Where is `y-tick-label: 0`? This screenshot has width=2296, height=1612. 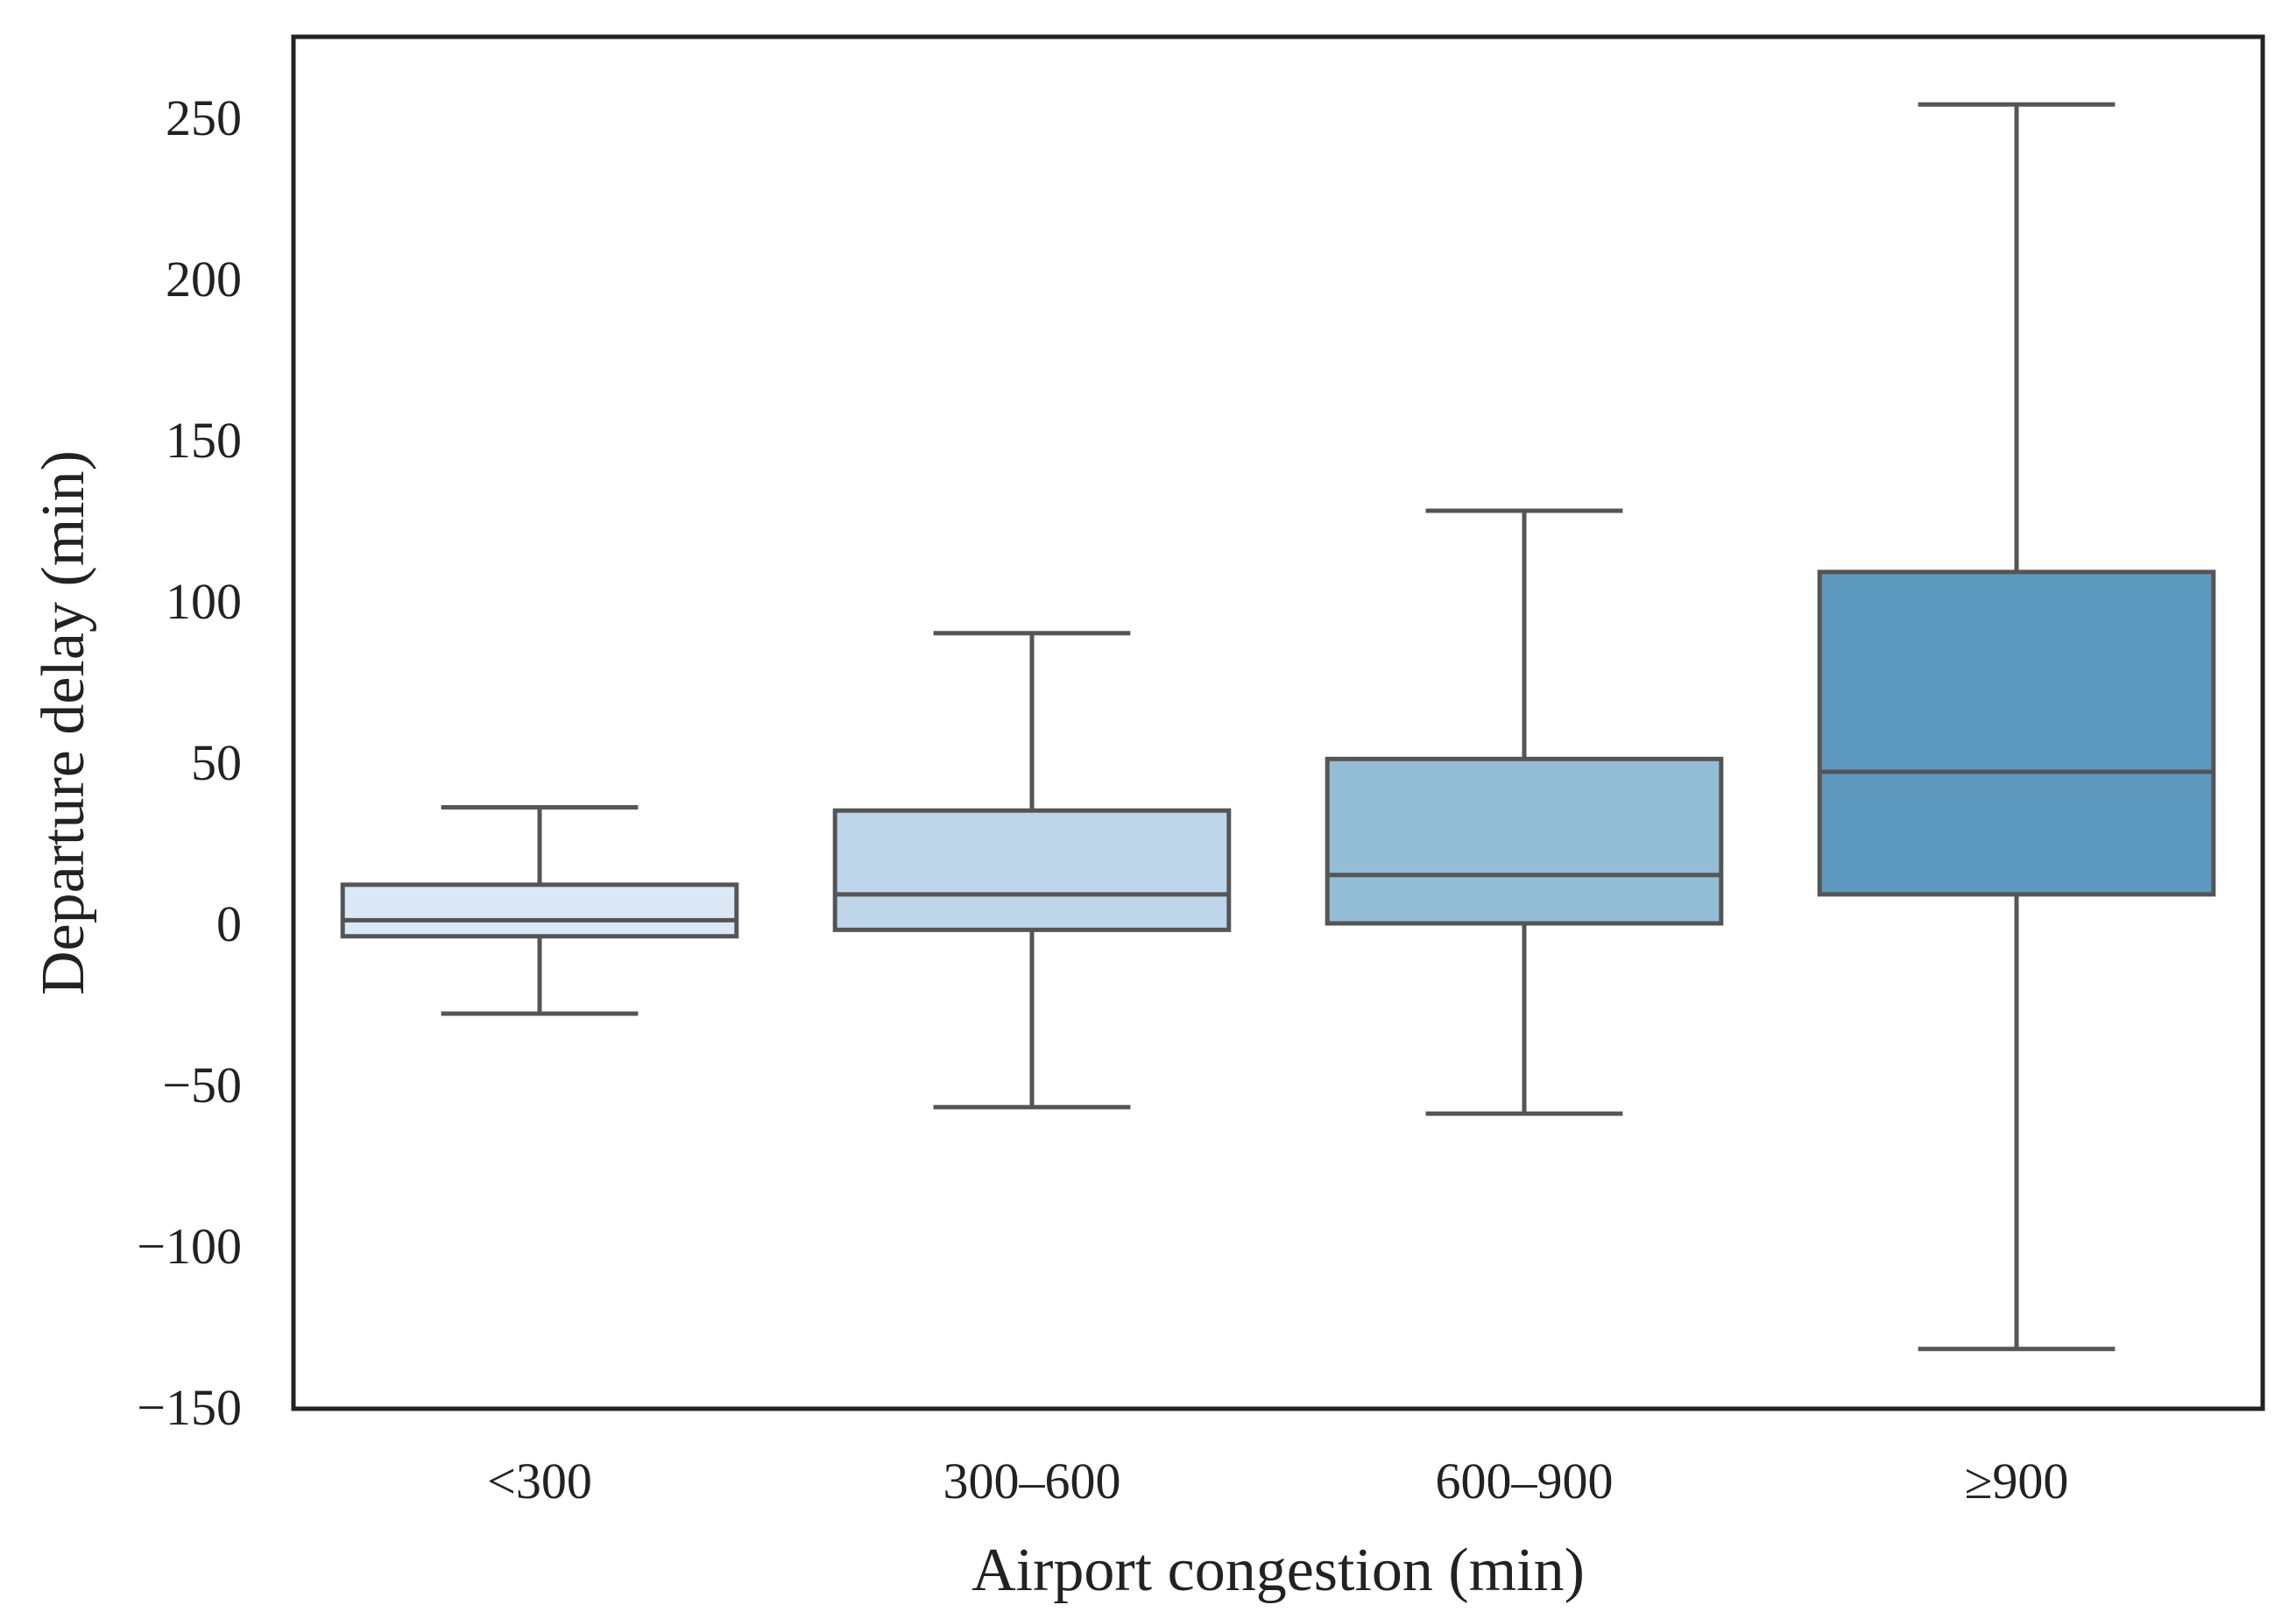 y-tick-label: 0 is located at coordinates (229, 923).